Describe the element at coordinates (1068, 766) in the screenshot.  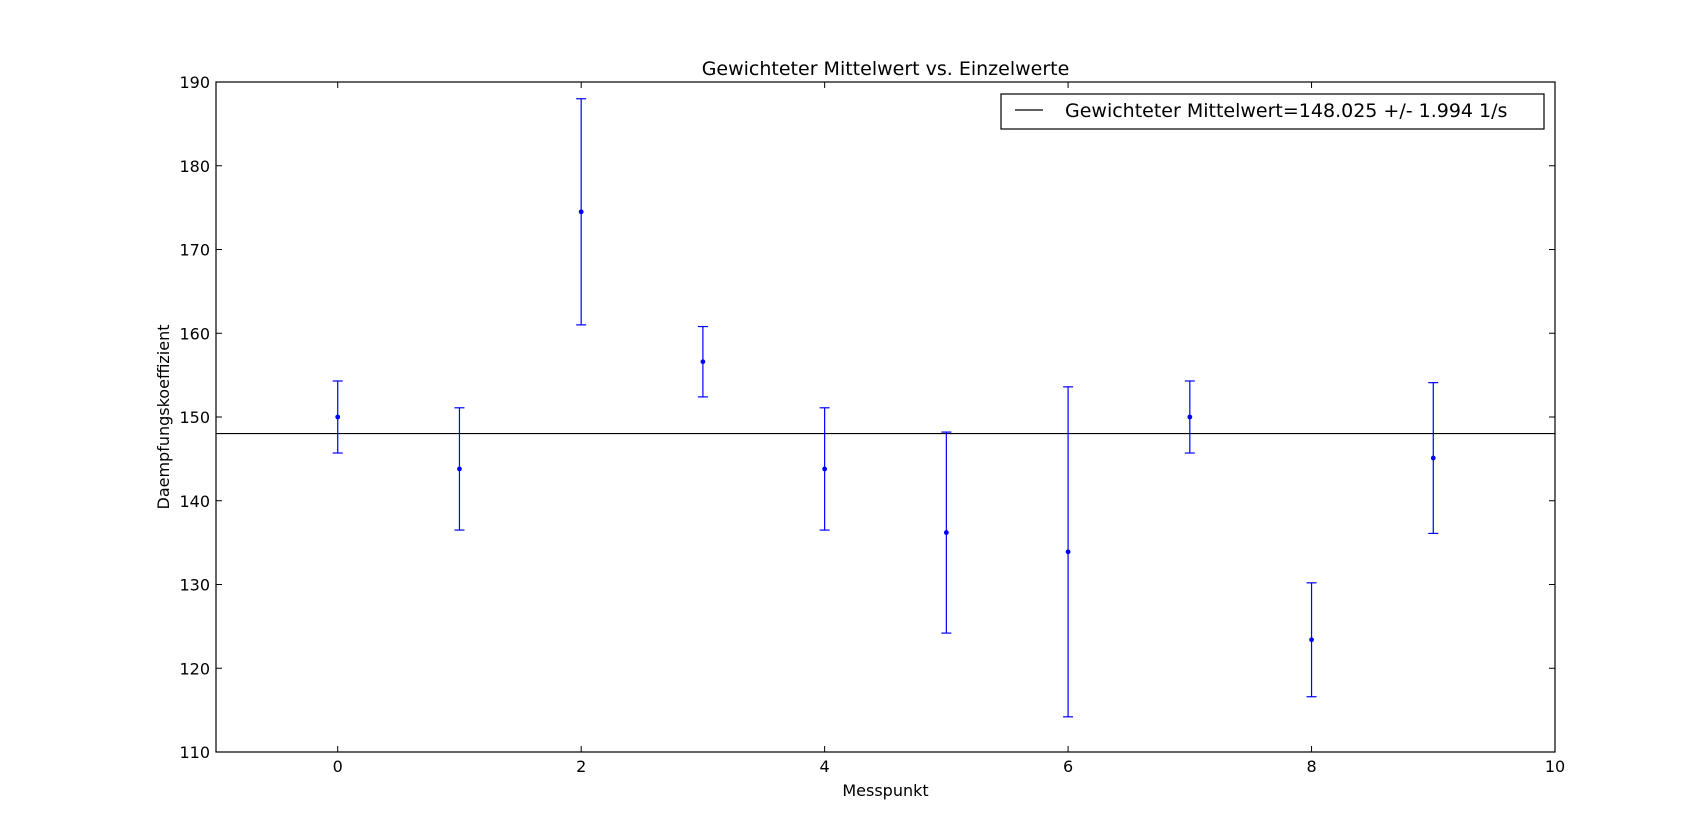
I see `x-tick-label: 6` at that location.